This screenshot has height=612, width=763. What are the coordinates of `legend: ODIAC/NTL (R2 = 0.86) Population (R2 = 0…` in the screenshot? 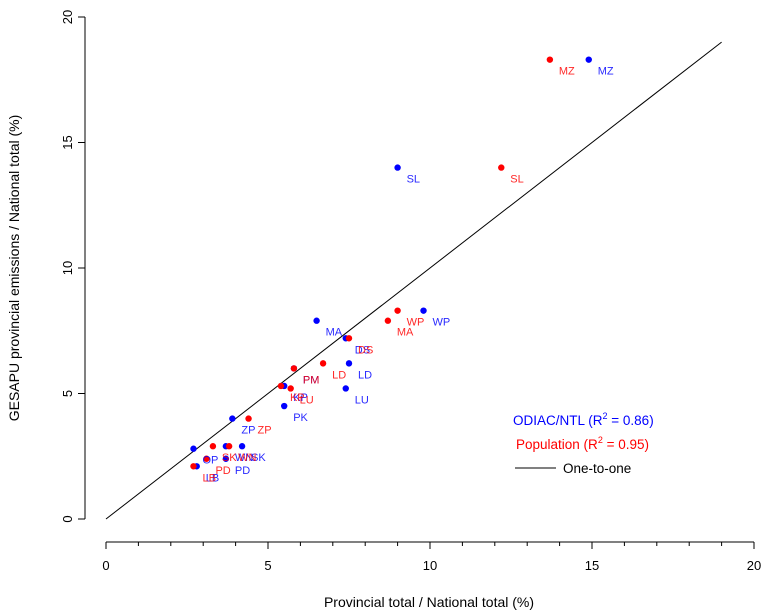 It's located at (583, 443).